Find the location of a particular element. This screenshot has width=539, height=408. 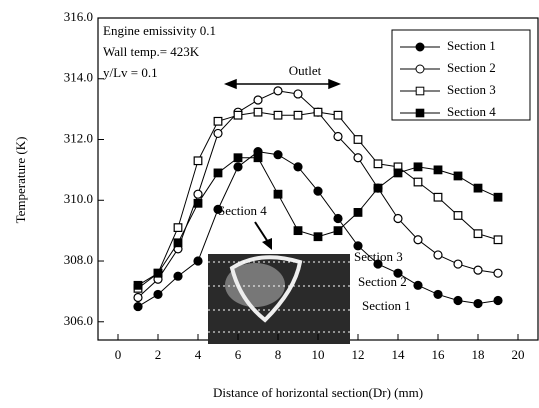

legend-label: Section 1 is located at coordinates (471, 45).